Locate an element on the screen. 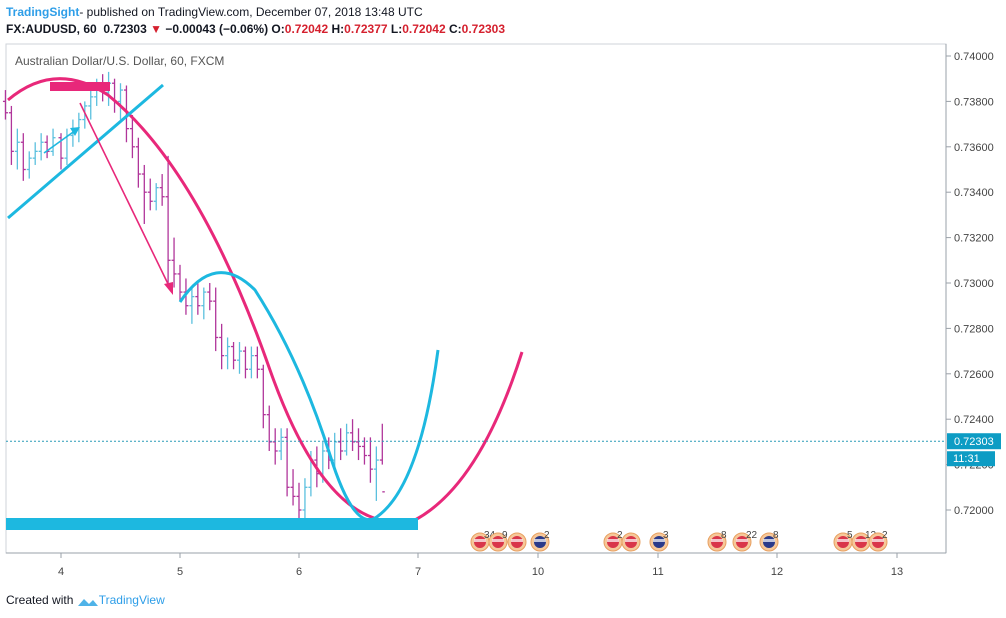 The image size is (1006, 618). cyan-trendline is located at coordinates (85, 151).